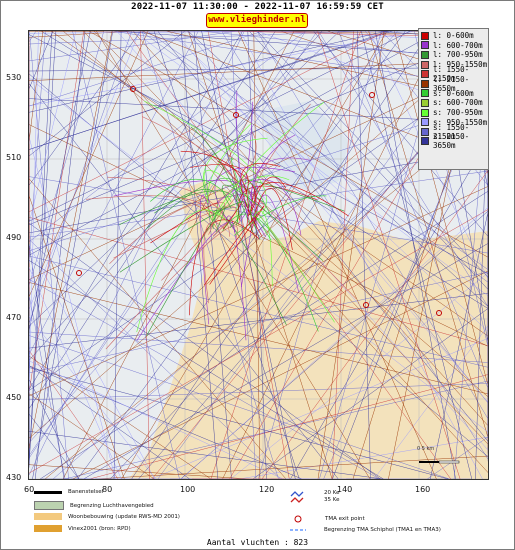 This screenshot has width=515, height=550. Describe the element at coordinates (453, 55) in the screenshot. I see `legend-item: l: 700-950m` at that location.